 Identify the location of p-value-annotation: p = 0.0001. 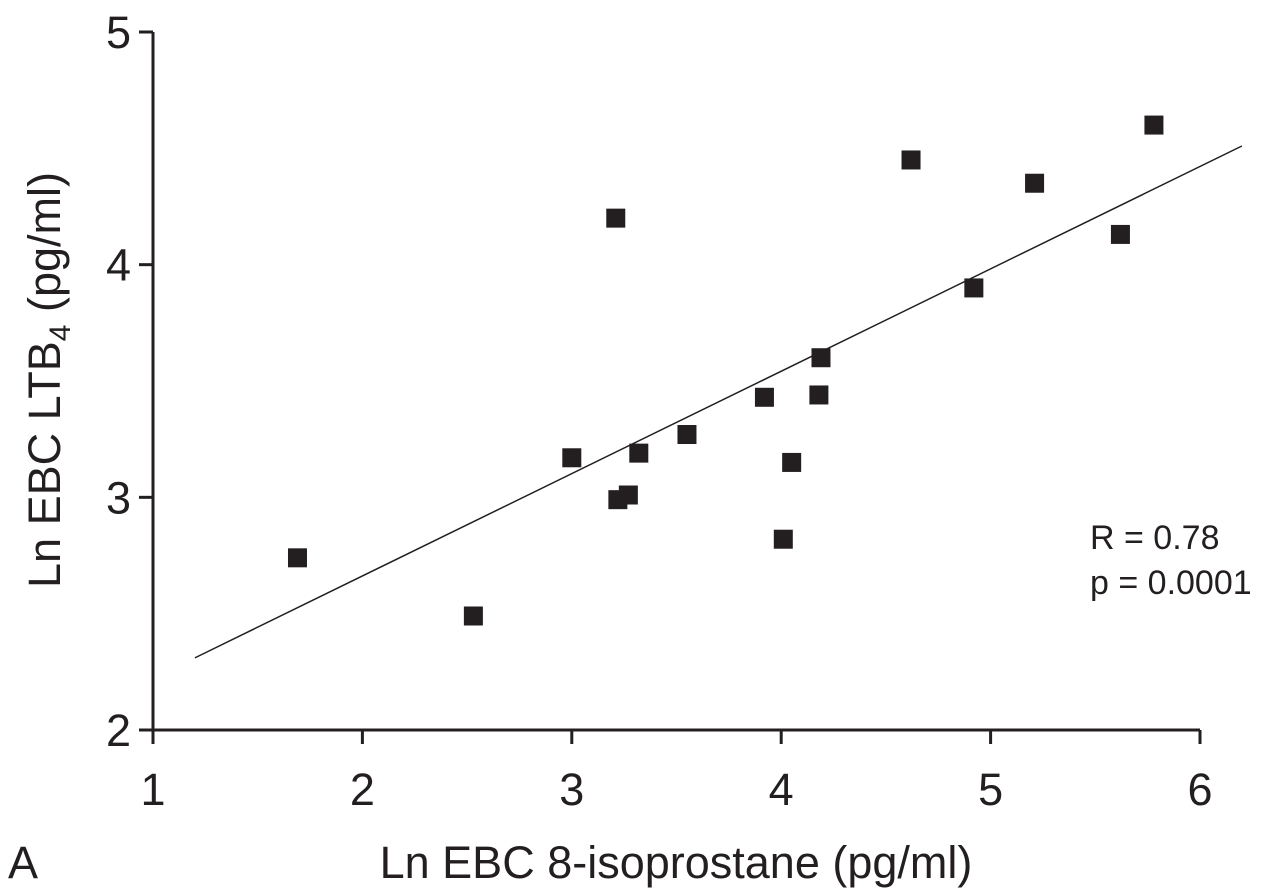
(1171, 583).